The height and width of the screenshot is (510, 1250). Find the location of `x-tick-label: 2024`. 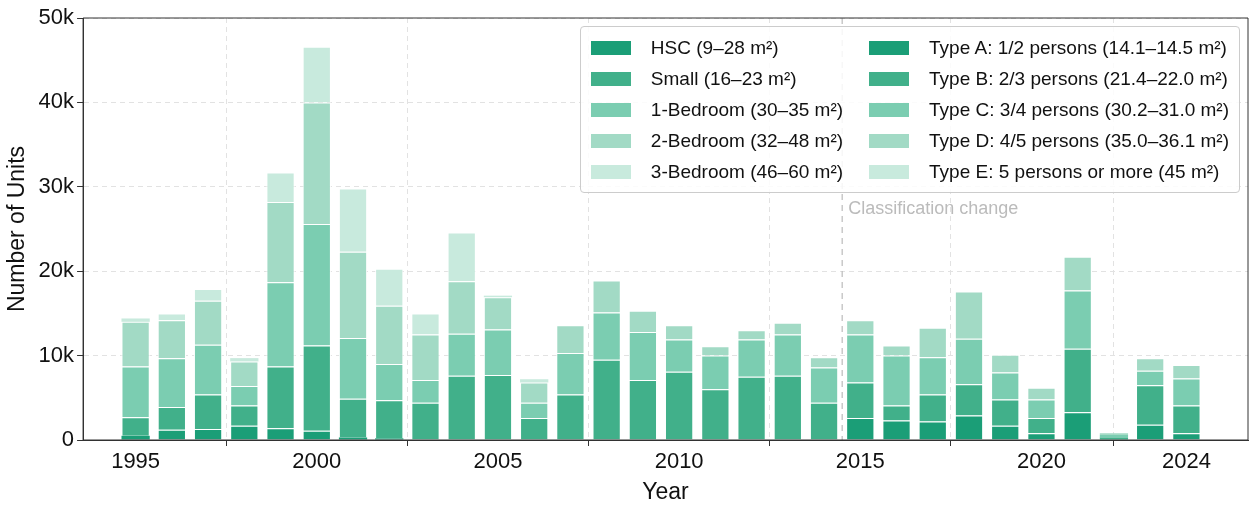

x-tick-label: 2024 is located at coordinates (1186, 461).